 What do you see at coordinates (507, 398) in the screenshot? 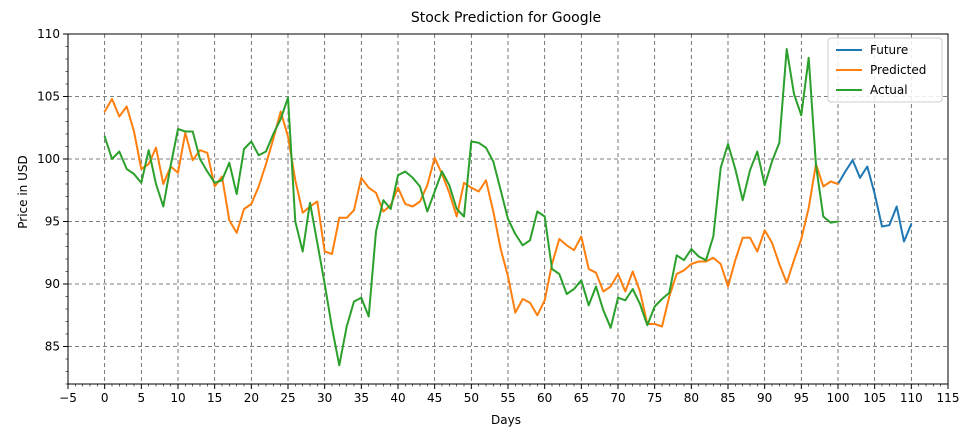
I see `x-tick-label: 55` at bounding box center [507, 398].